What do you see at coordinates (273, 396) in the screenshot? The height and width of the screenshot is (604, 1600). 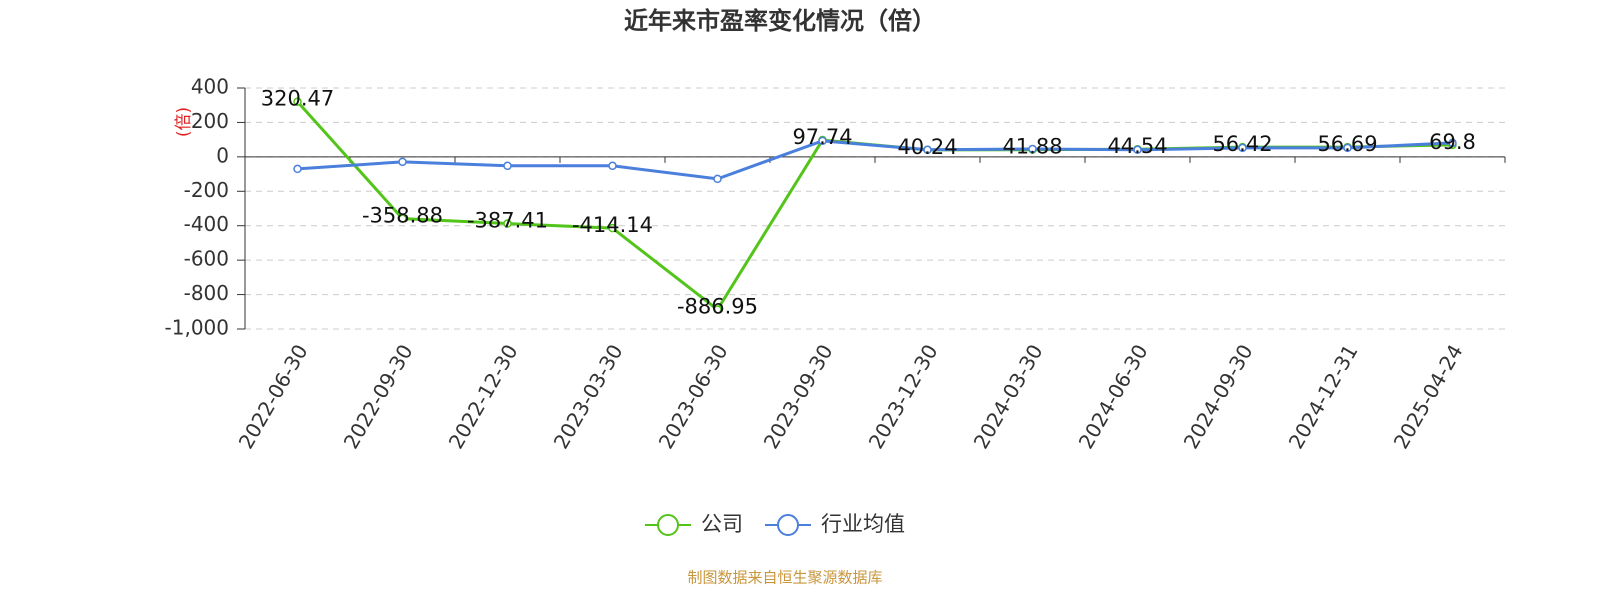 I see `x-tick-label: 2022-06-30` at bounding box center [273, 396].